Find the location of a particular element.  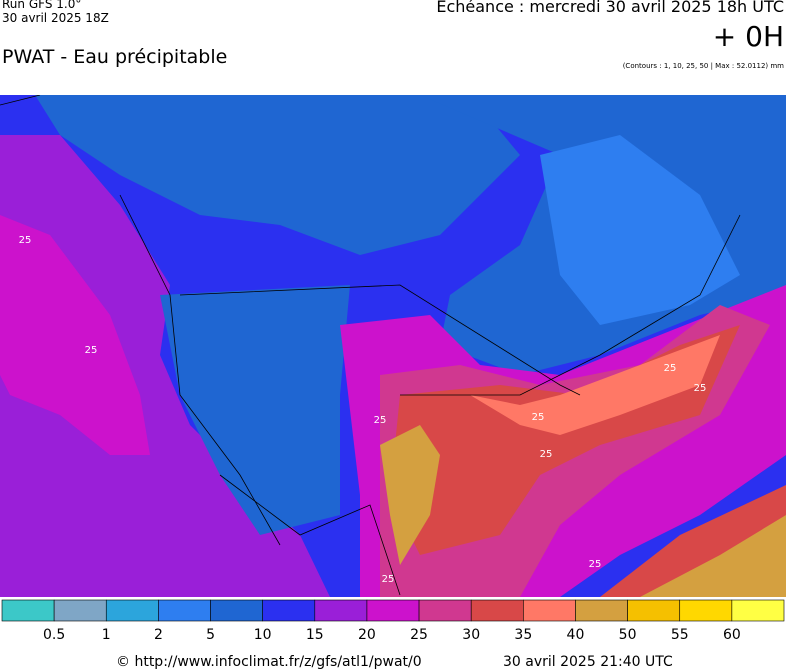

legend-label: 15 is located at coordinates (315, 635).